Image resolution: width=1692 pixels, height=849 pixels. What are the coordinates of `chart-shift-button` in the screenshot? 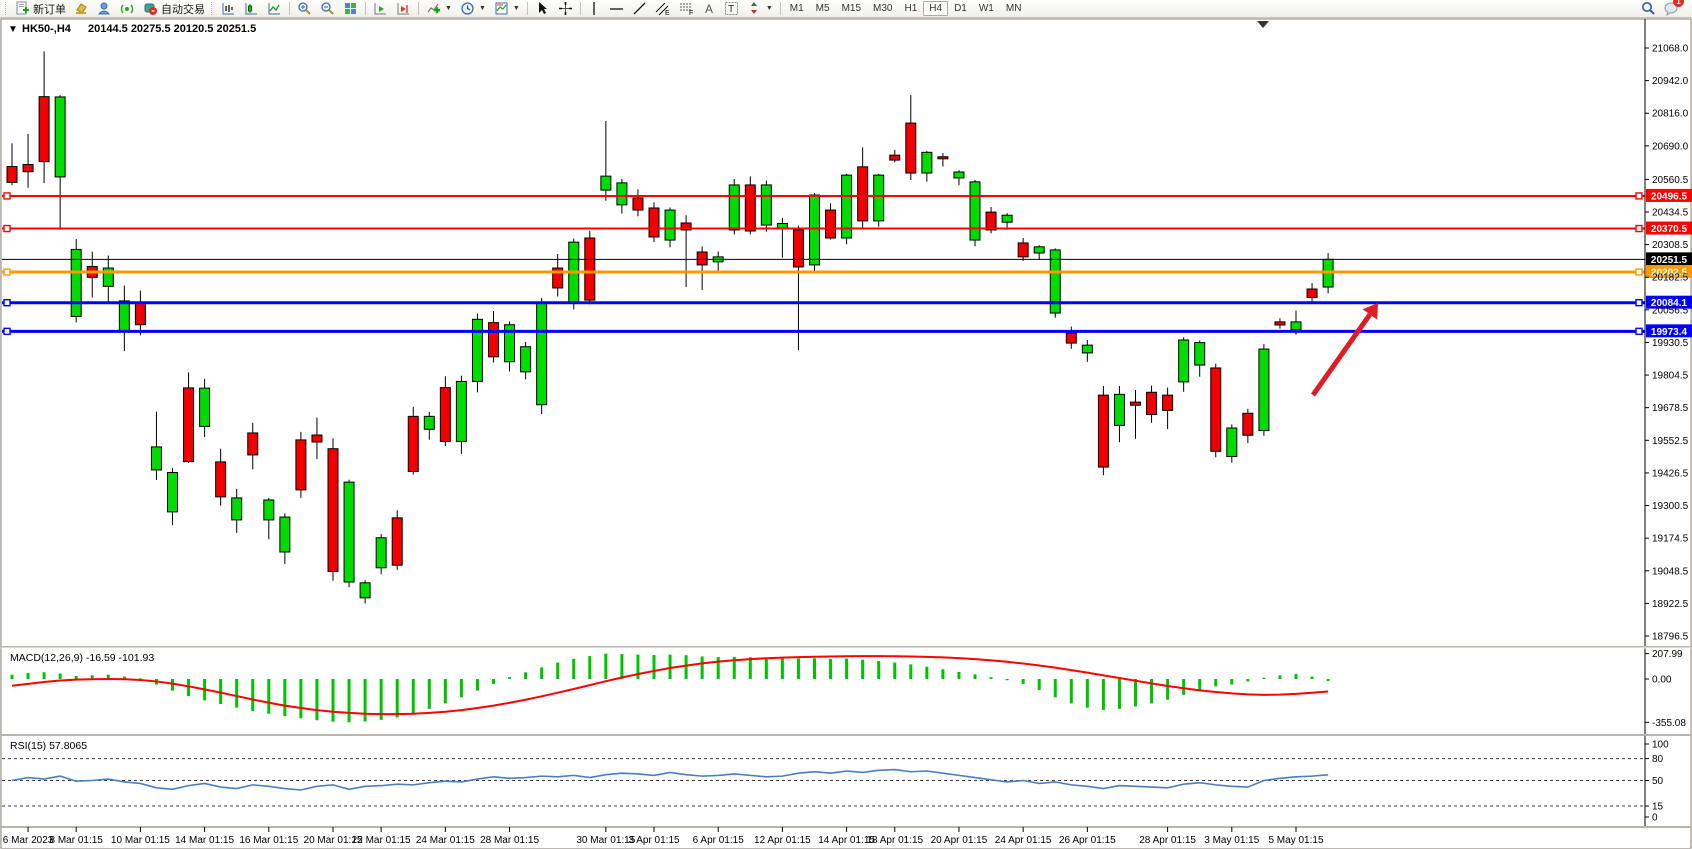 It's located at (403, 9).